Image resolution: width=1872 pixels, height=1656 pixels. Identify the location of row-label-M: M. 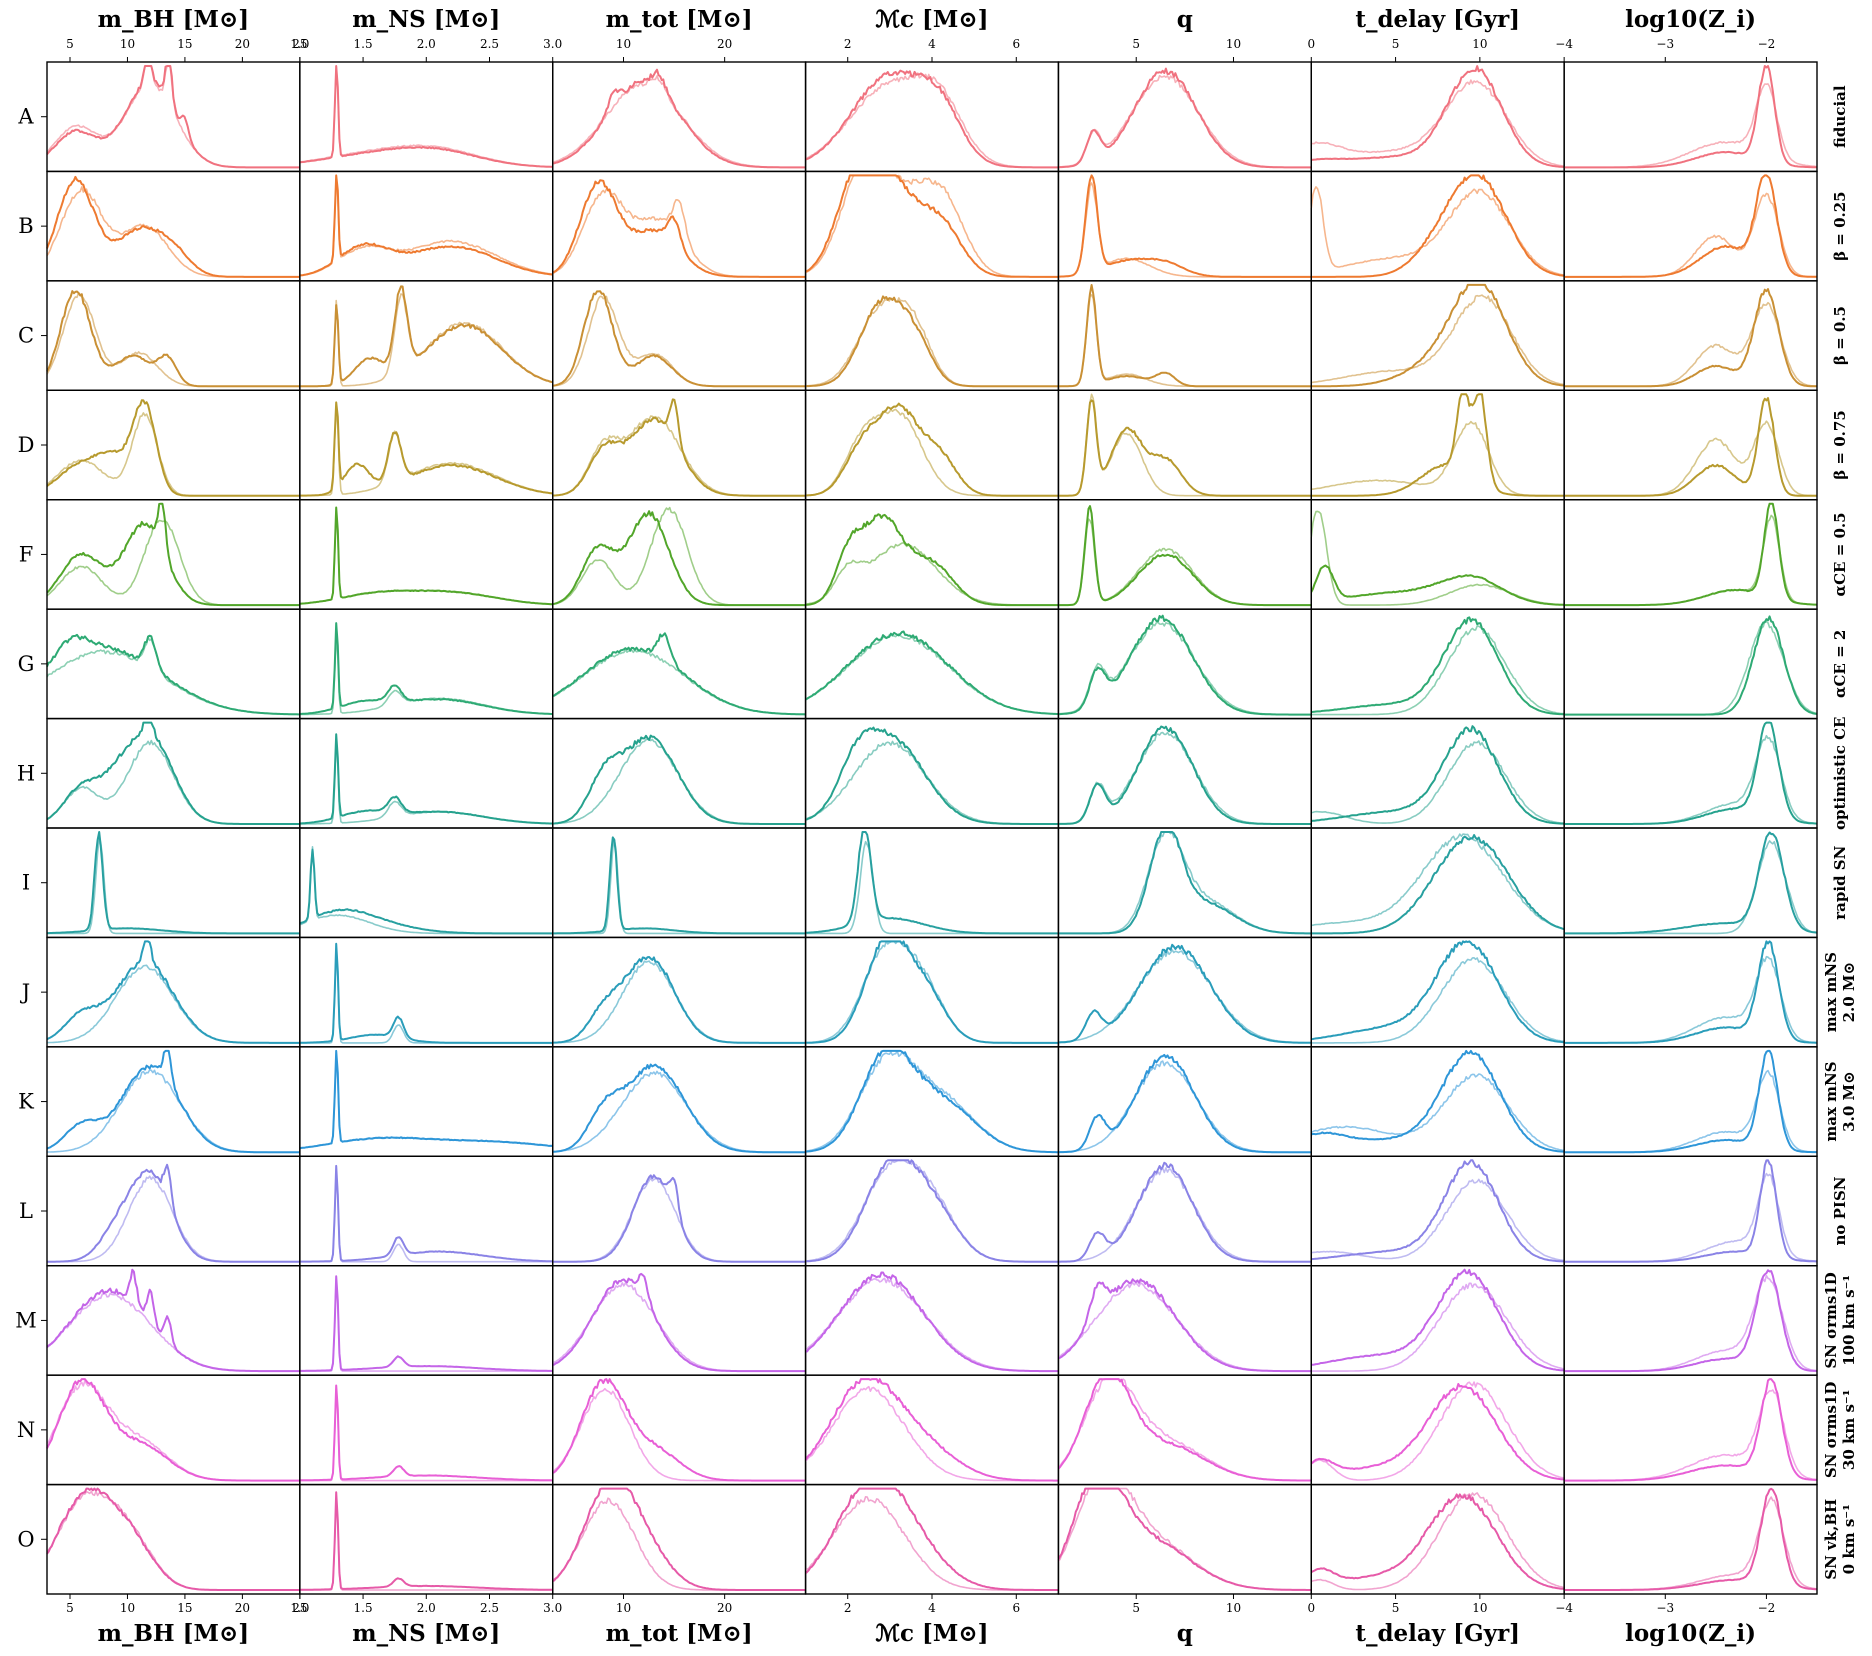
(26, 1320).